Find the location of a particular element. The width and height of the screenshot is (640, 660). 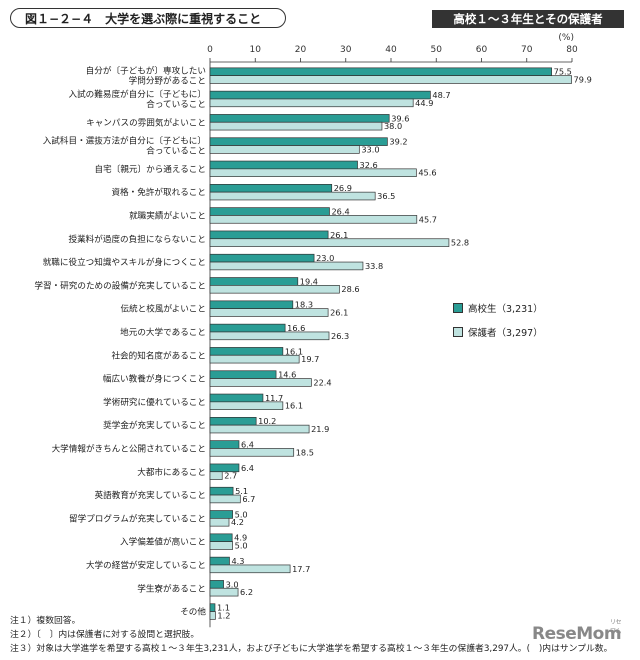

parent-value-label: 16.1 is located at coordinates (294, 406).